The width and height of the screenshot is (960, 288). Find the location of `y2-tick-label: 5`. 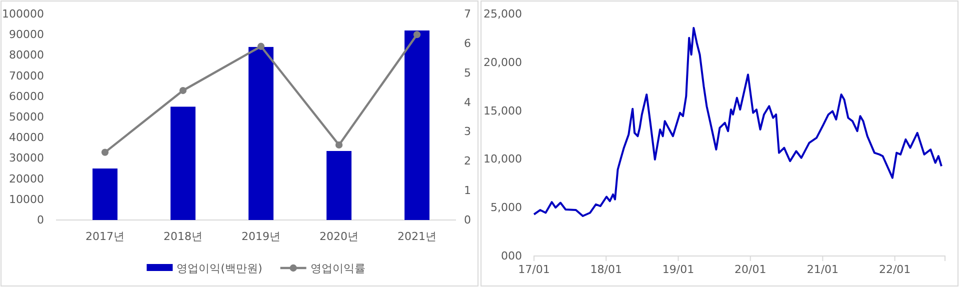

y2-tick-label: 5 is located at coordinates (467, 73).